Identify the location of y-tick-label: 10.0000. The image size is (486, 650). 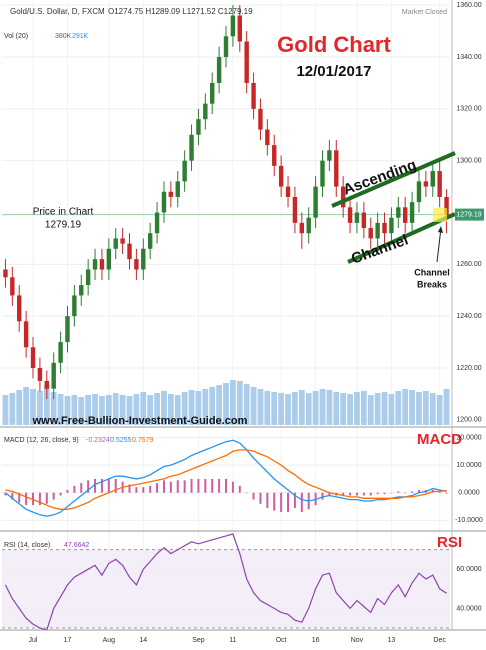
(468, 465).